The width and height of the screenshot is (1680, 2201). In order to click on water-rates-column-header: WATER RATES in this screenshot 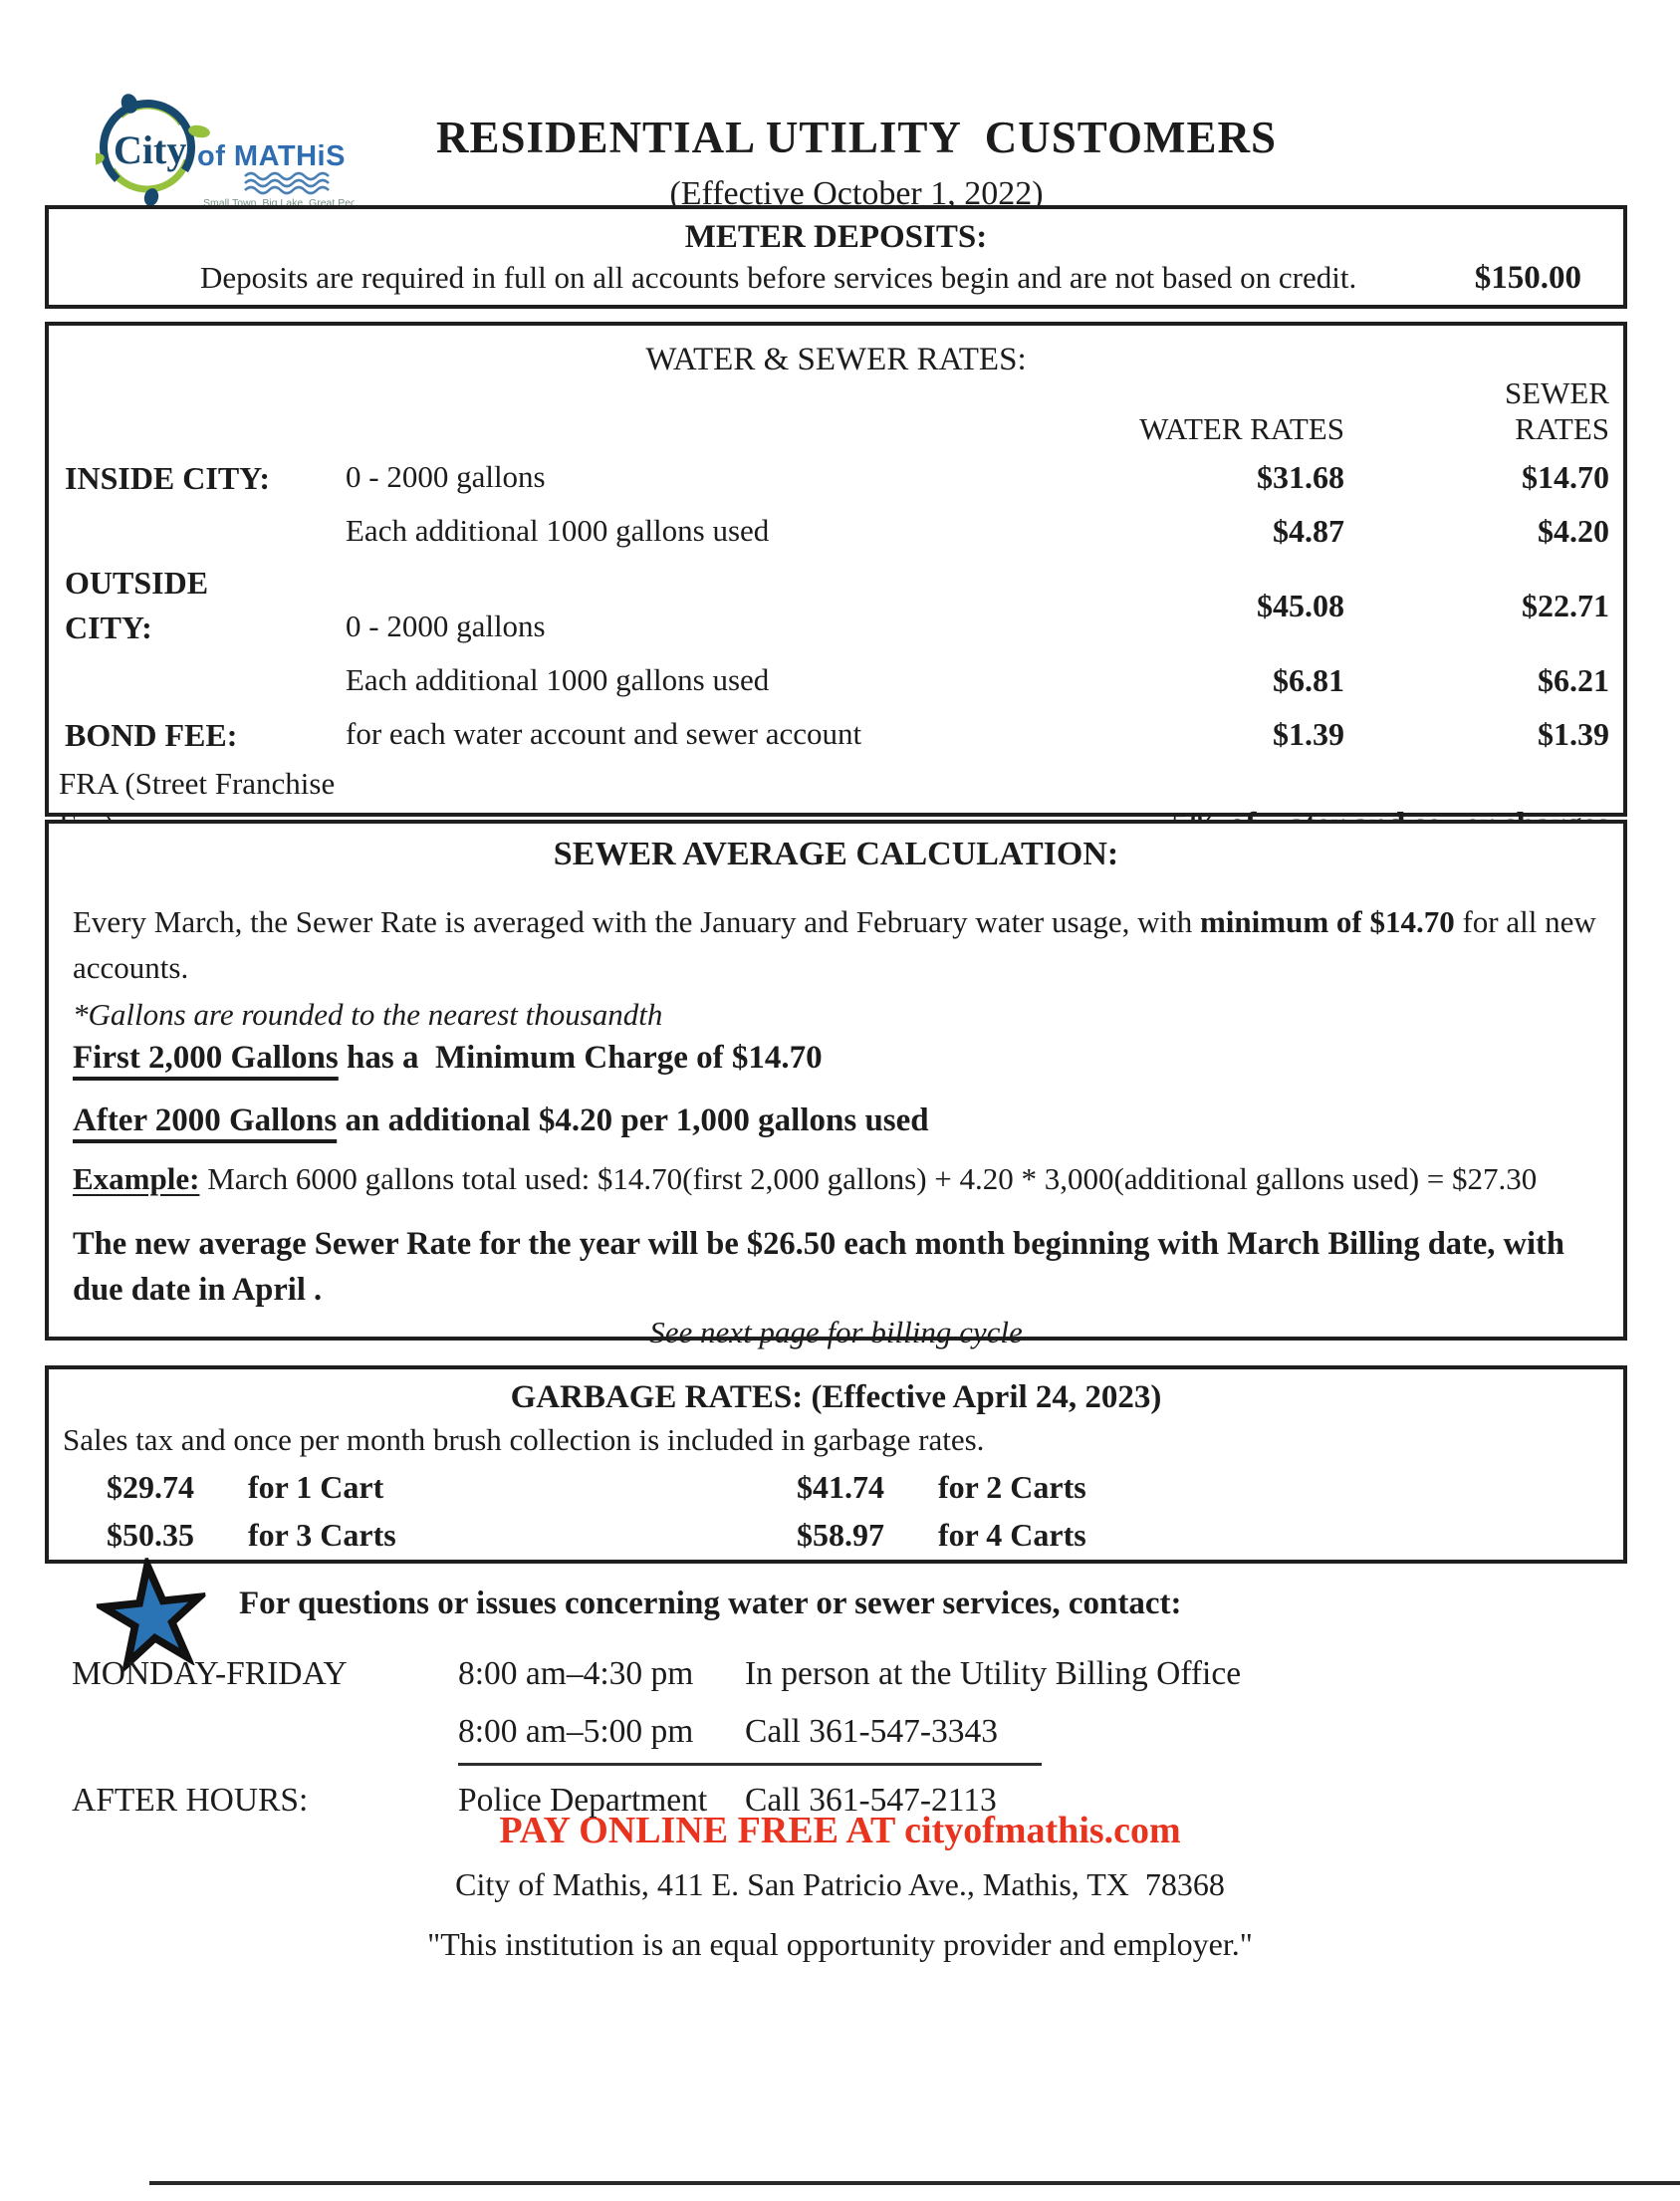, I will do `click(1241, 428)`.